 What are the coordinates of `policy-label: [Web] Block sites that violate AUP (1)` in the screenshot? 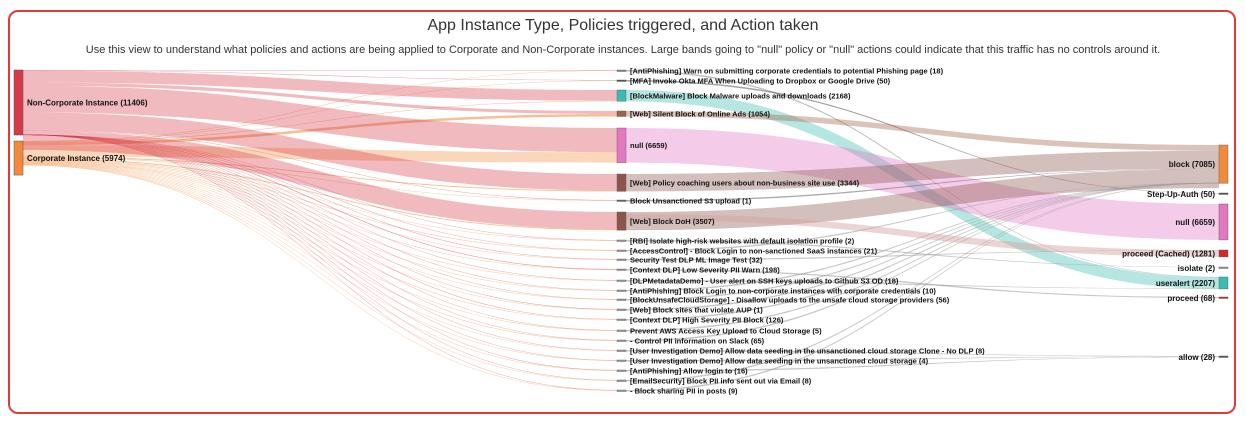 It's located at (696, 310).